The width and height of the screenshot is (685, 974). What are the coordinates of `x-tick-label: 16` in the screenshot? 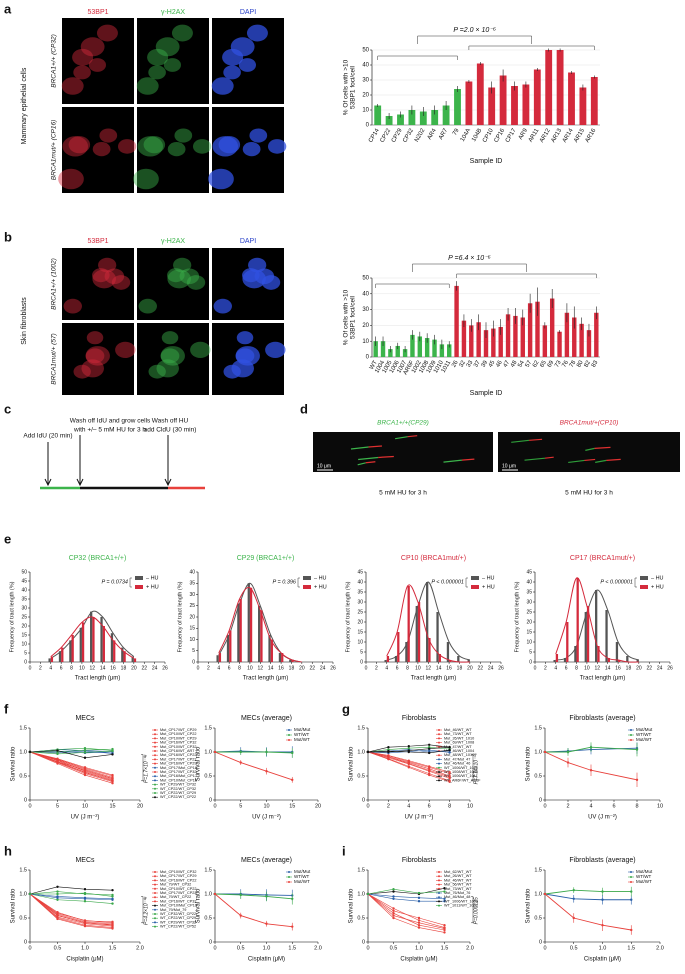 It's located at (281, 668).